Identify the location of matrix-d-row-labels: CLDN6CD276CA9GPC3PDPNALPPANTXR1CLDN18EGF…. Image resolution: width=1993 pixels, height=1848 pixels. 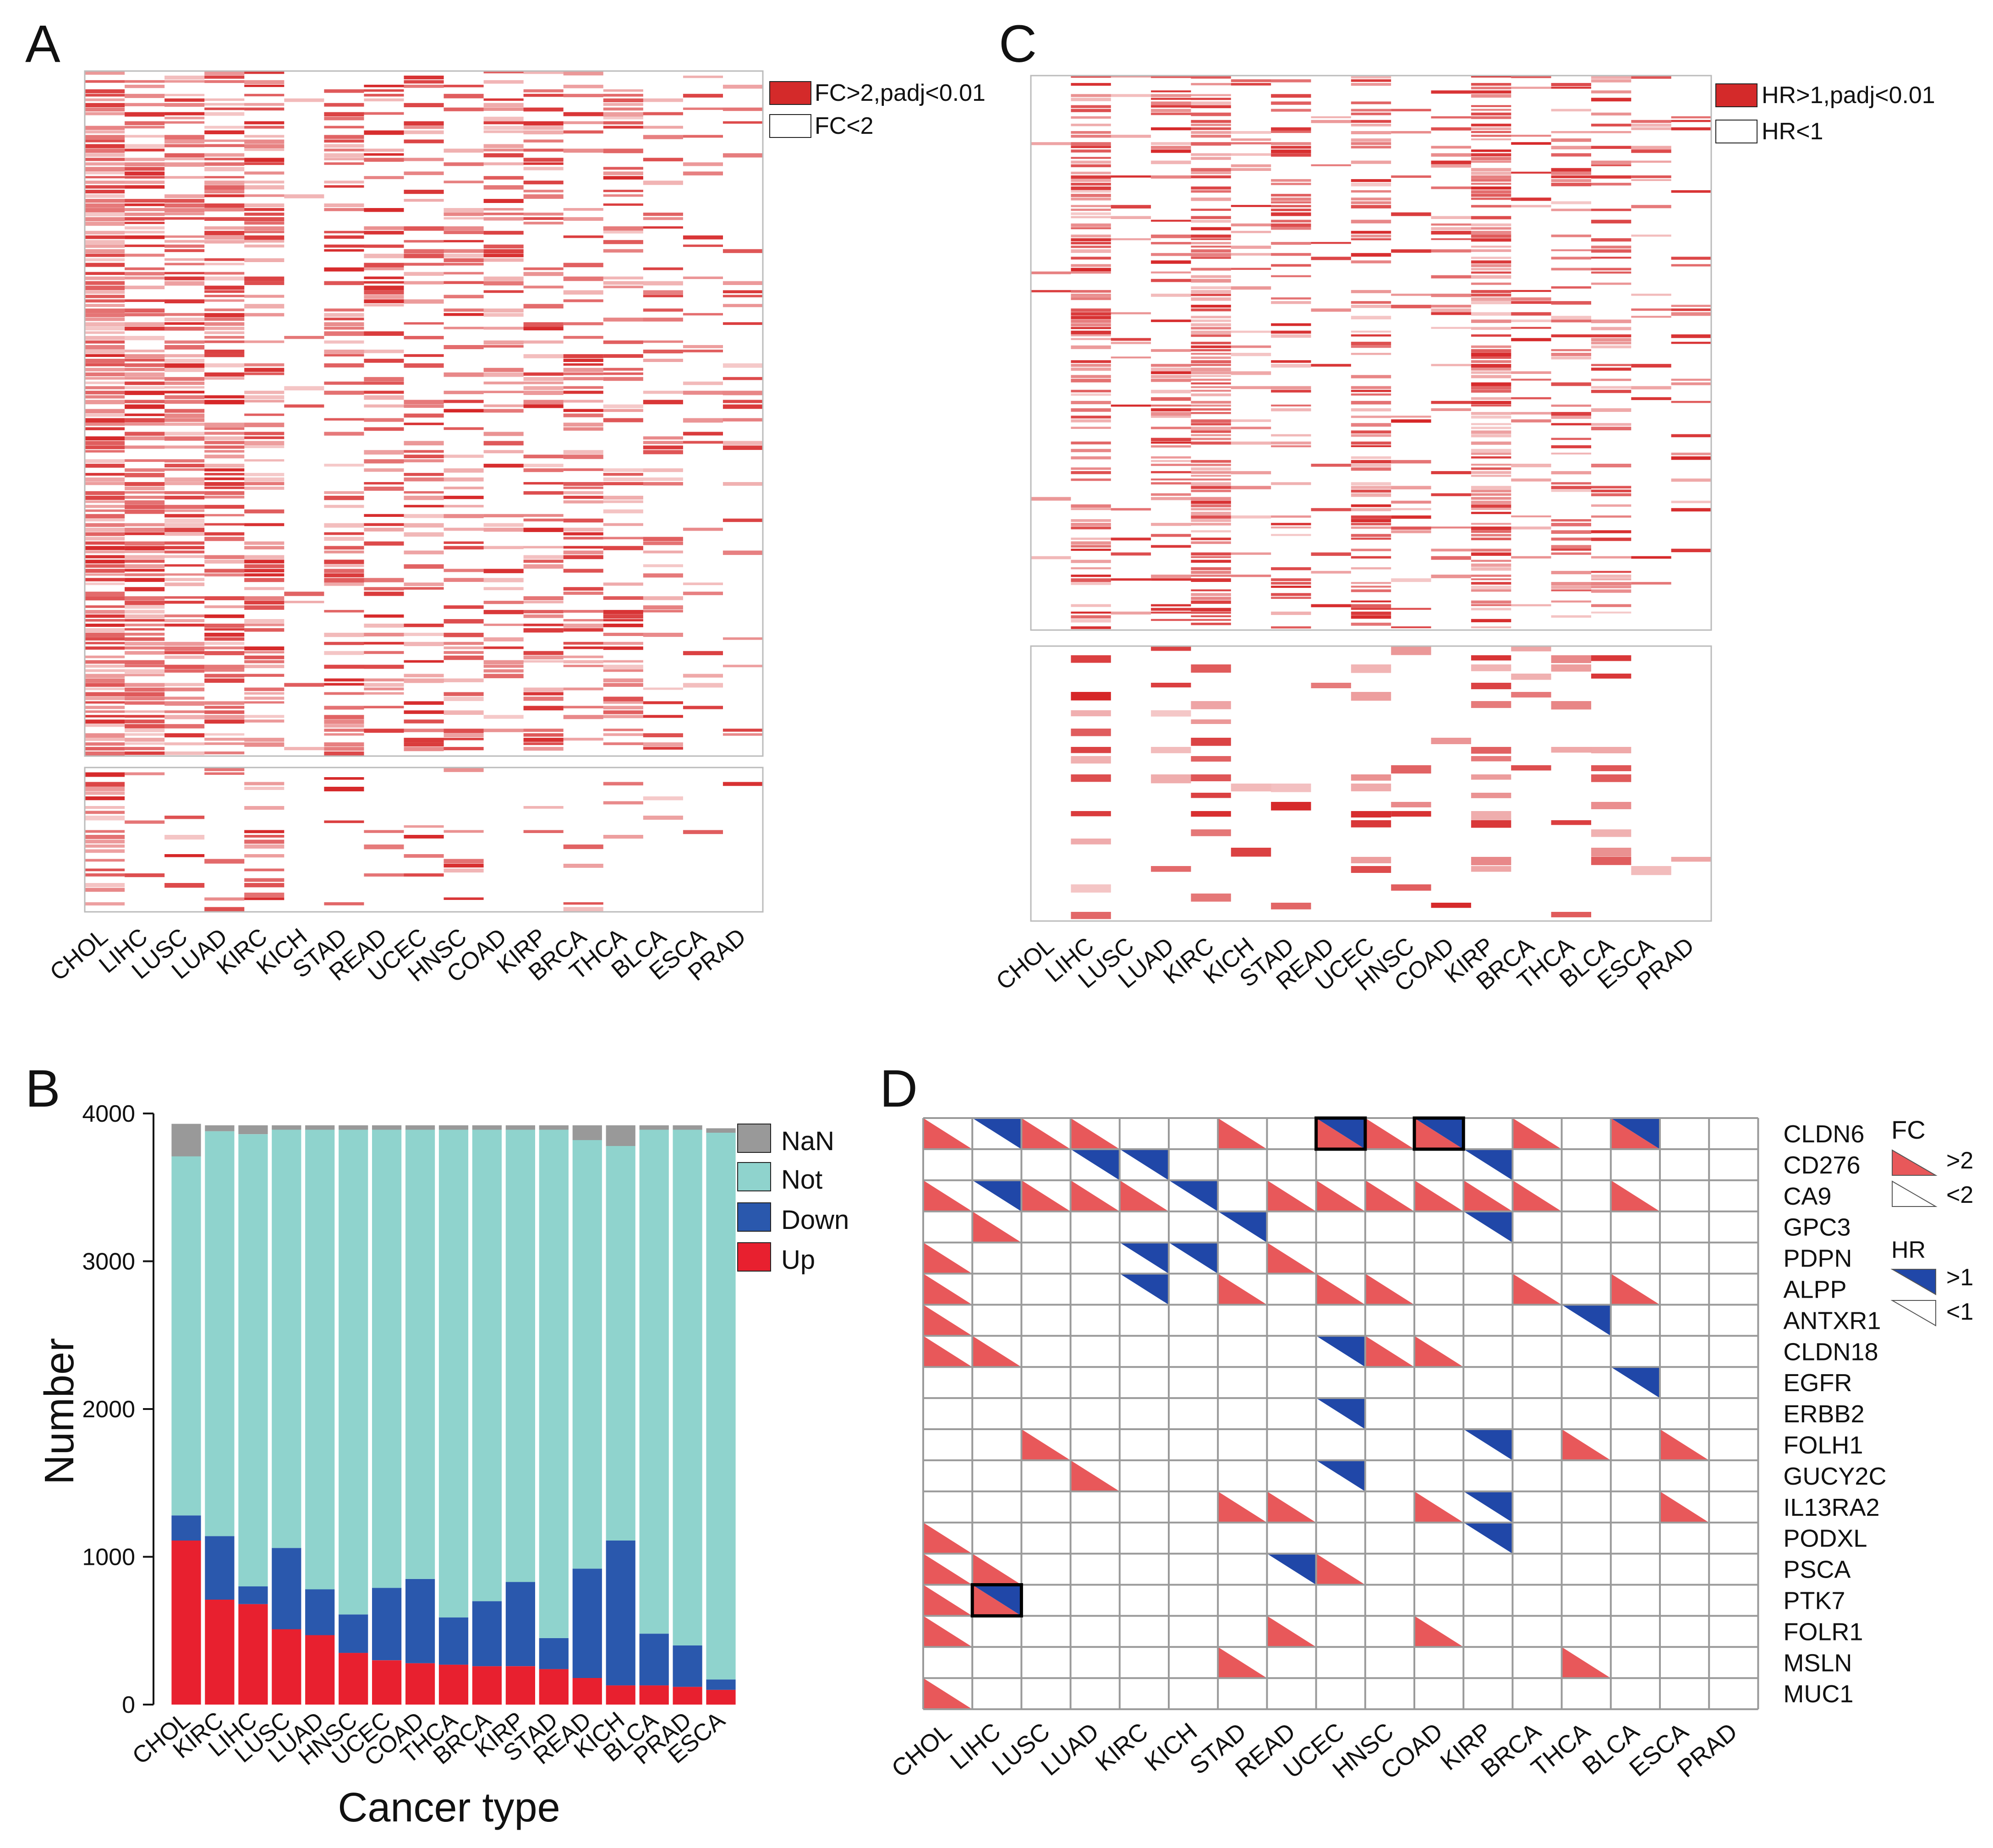
(1834, 1414).